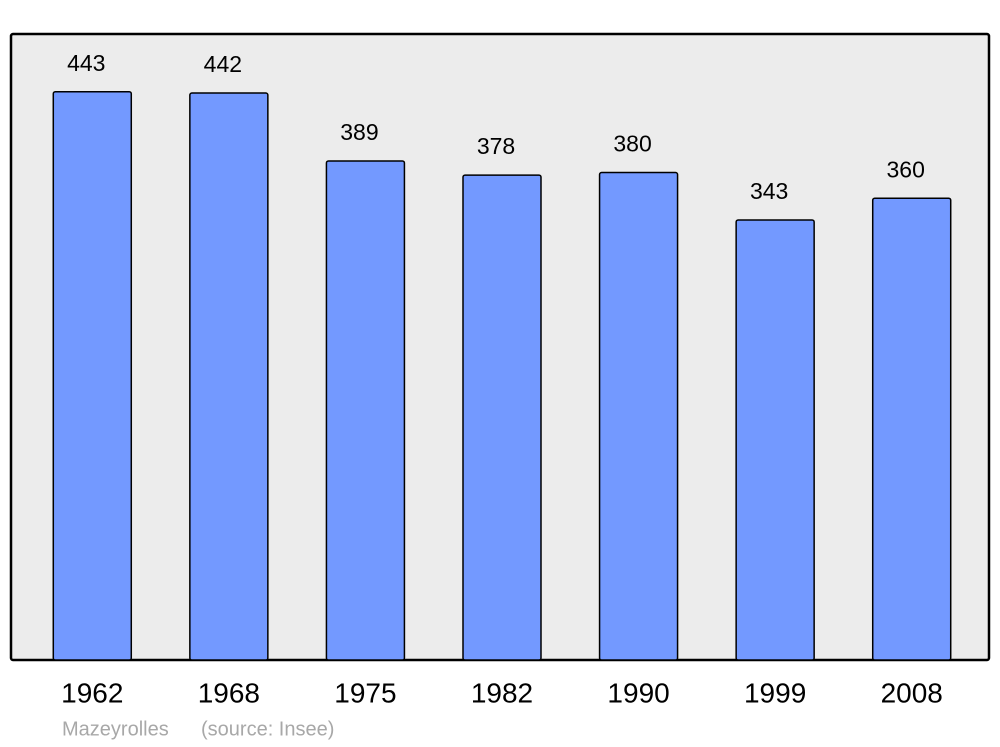  What do you see at coordinates (229, 692) in the screenshot?
I see `x-tick-label: 1968` at bounding box center [229, 692].